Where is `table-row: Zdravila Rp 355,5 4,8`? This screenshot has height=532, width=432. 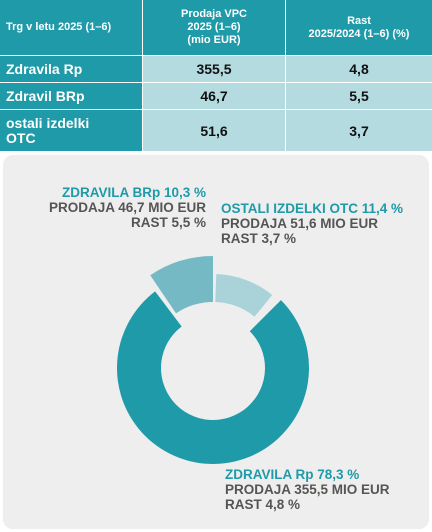
table-row: Zdravila Rp 355,5 4,8 is located at coordinates (216, 69).